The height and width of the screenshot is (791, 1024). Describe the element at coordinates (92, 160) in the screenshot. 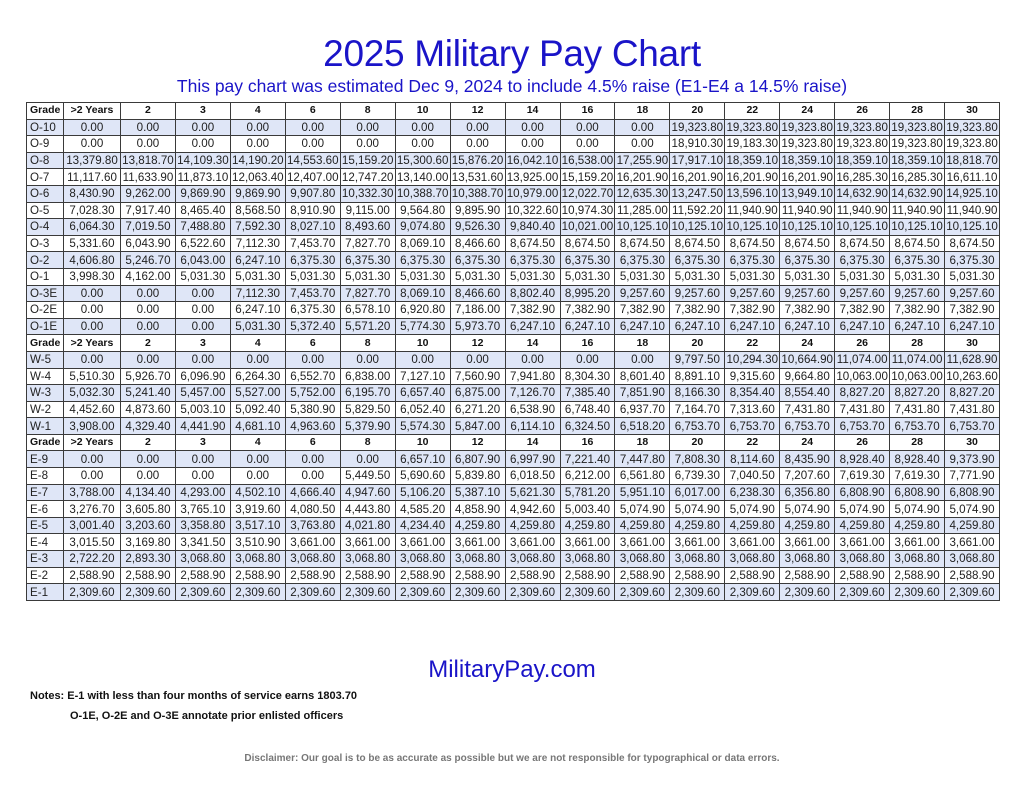

I see `pay-cell: 13,379.80` at that location.